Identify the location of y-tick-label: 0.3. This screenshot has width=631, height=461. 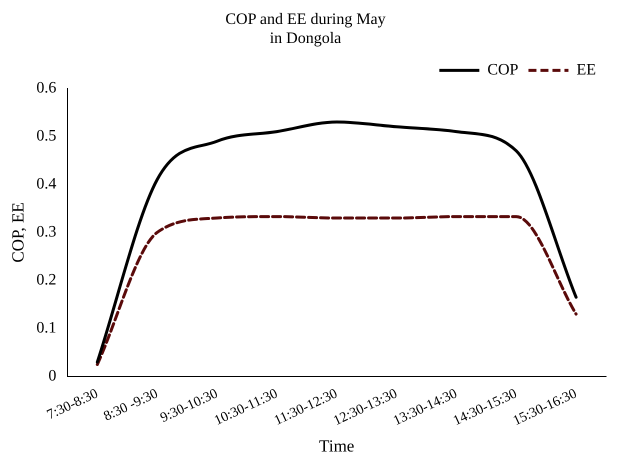
(46, 232).